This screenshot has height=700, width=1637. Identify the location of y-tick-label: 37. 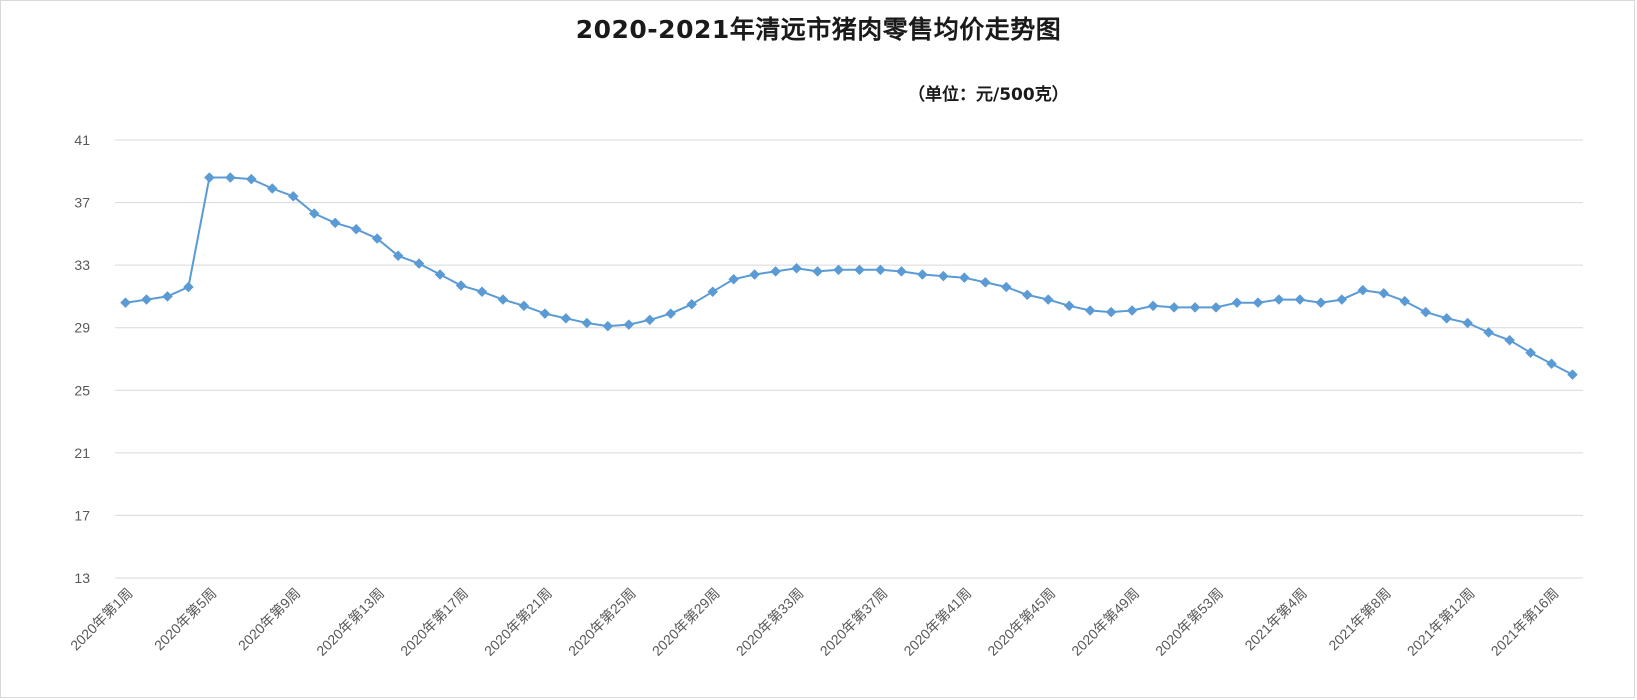
(82, 203).